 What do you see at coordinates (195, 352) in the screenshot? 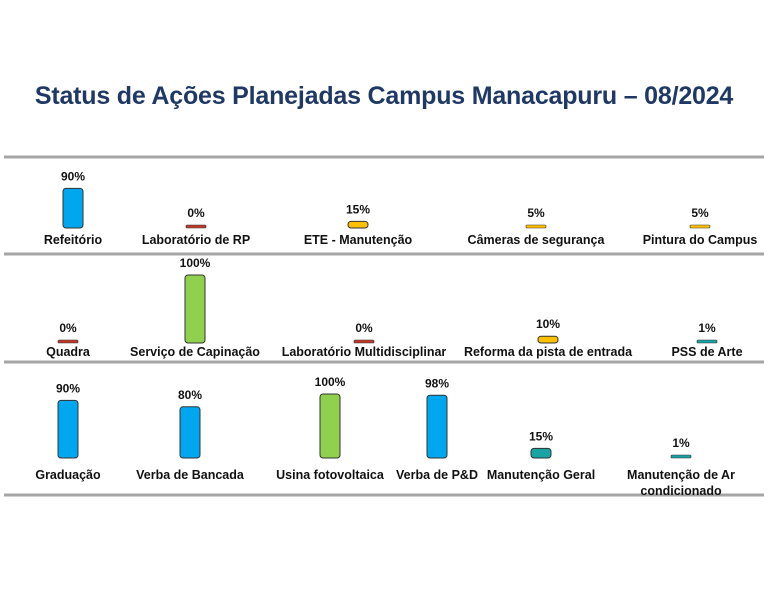
I see `category-label: Serviço de Capinação` at bounding box center [195, 352].